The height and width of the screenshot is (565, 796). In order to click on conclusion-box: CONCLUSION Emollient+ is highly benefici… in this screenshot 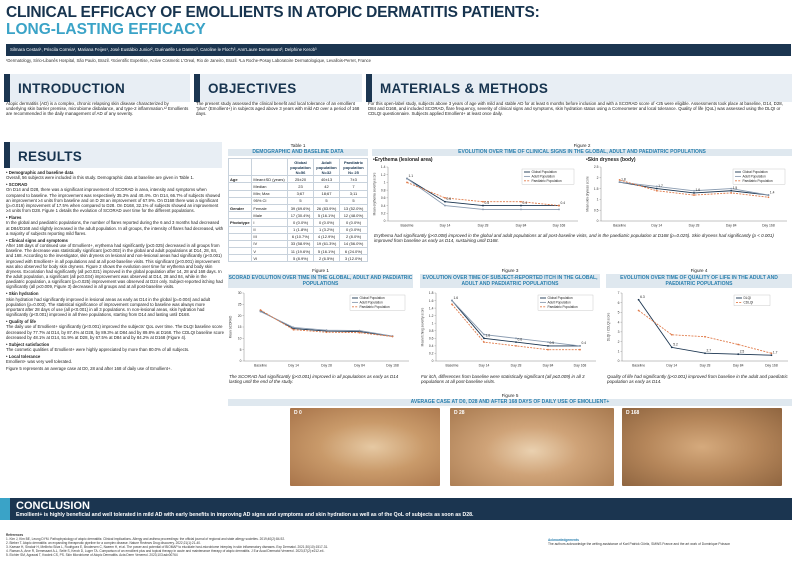, I will do `click(396, 509)`.